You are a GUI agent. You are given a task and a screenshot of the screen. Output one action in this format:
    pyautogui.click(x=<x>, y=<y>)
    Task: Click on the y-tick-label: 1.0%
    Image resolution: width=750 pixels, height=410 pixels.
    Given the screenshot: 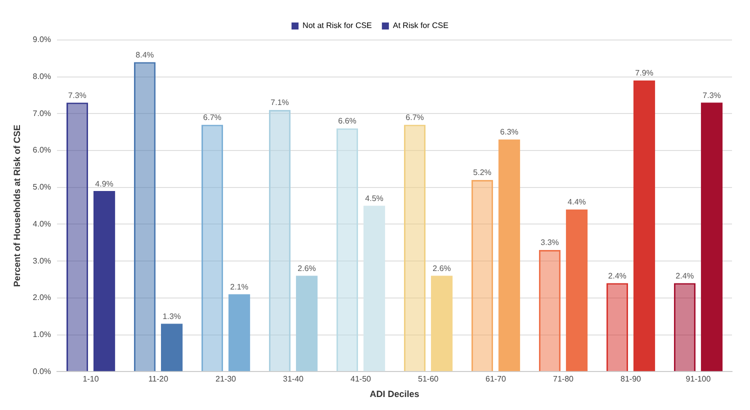 What is the action you would take?
    pyautogui.click(x=42, y=334)
    